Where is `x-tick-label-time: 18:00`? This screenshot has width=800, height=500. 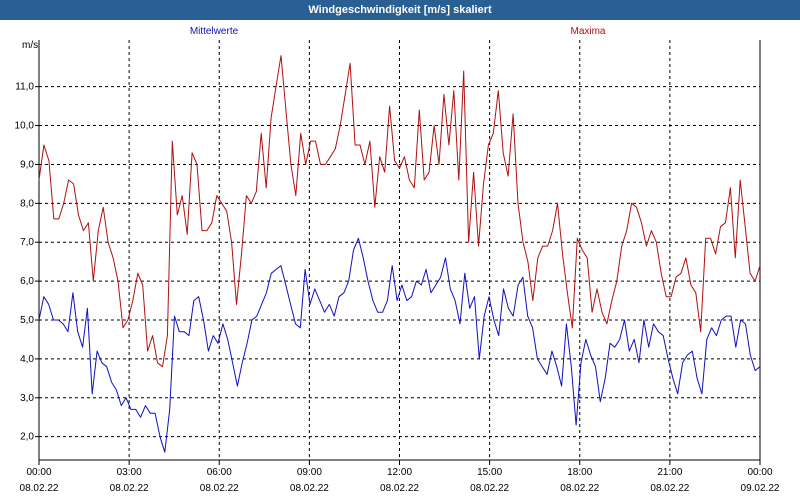
x-tick-label-time: 18:00 is located at coordinates (579, 472).